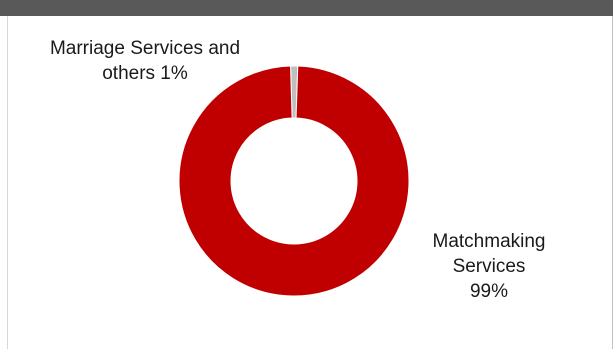  What do you see at coordinates (145, 73) in the screenshot?
I see `data-label-line: others 1%` at bounding box center [145, 73].